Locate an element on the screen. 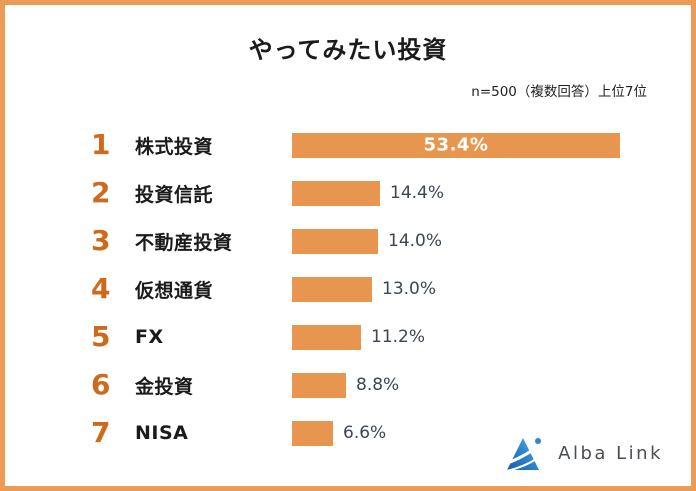  brand-logo: Alba Link is located at coordinates (584, 453).